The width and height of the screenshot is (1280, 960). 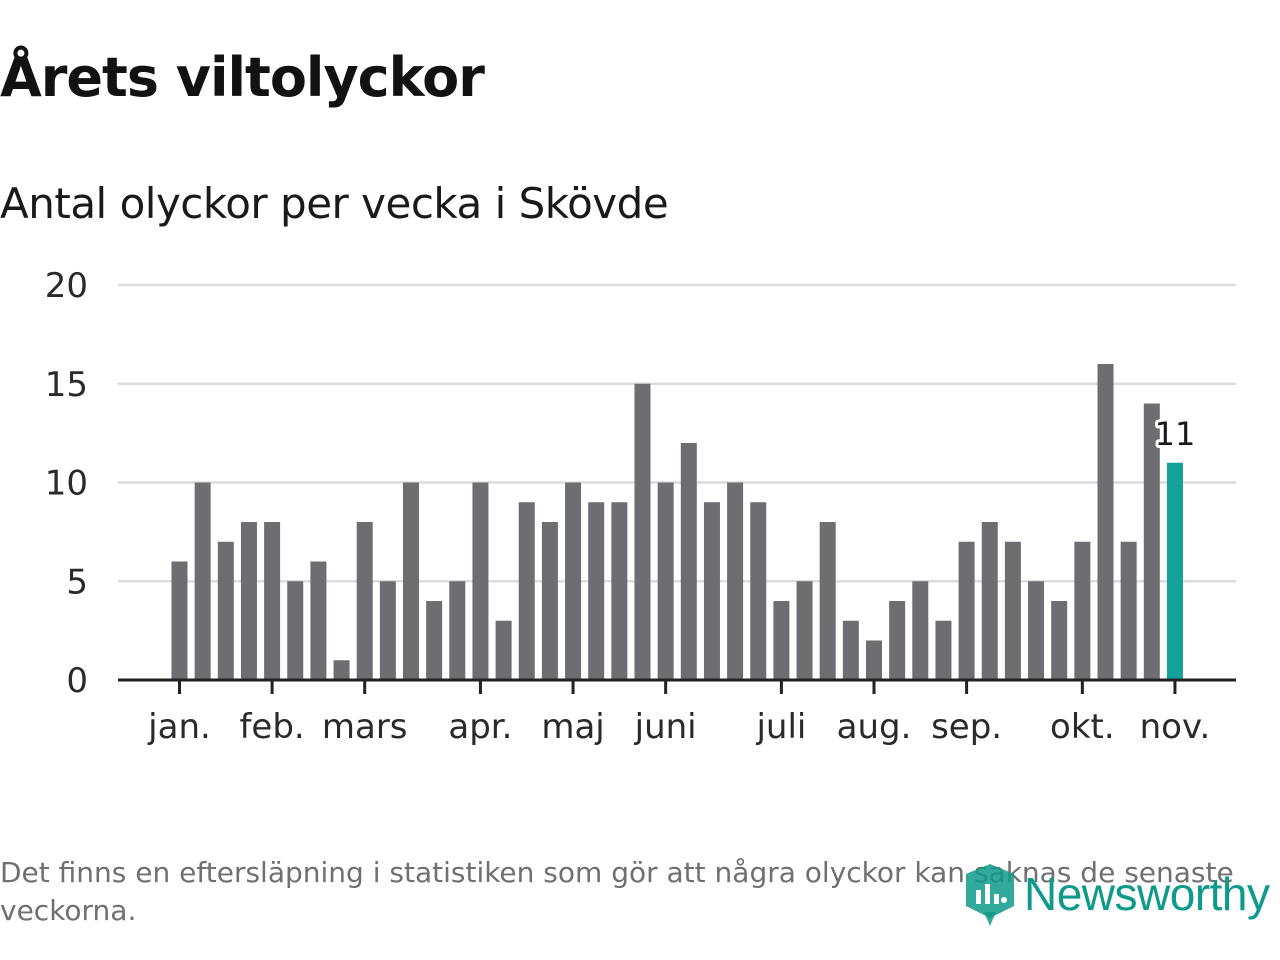 I want to click on x-tick-label: maj, so click(x=572, y=727).